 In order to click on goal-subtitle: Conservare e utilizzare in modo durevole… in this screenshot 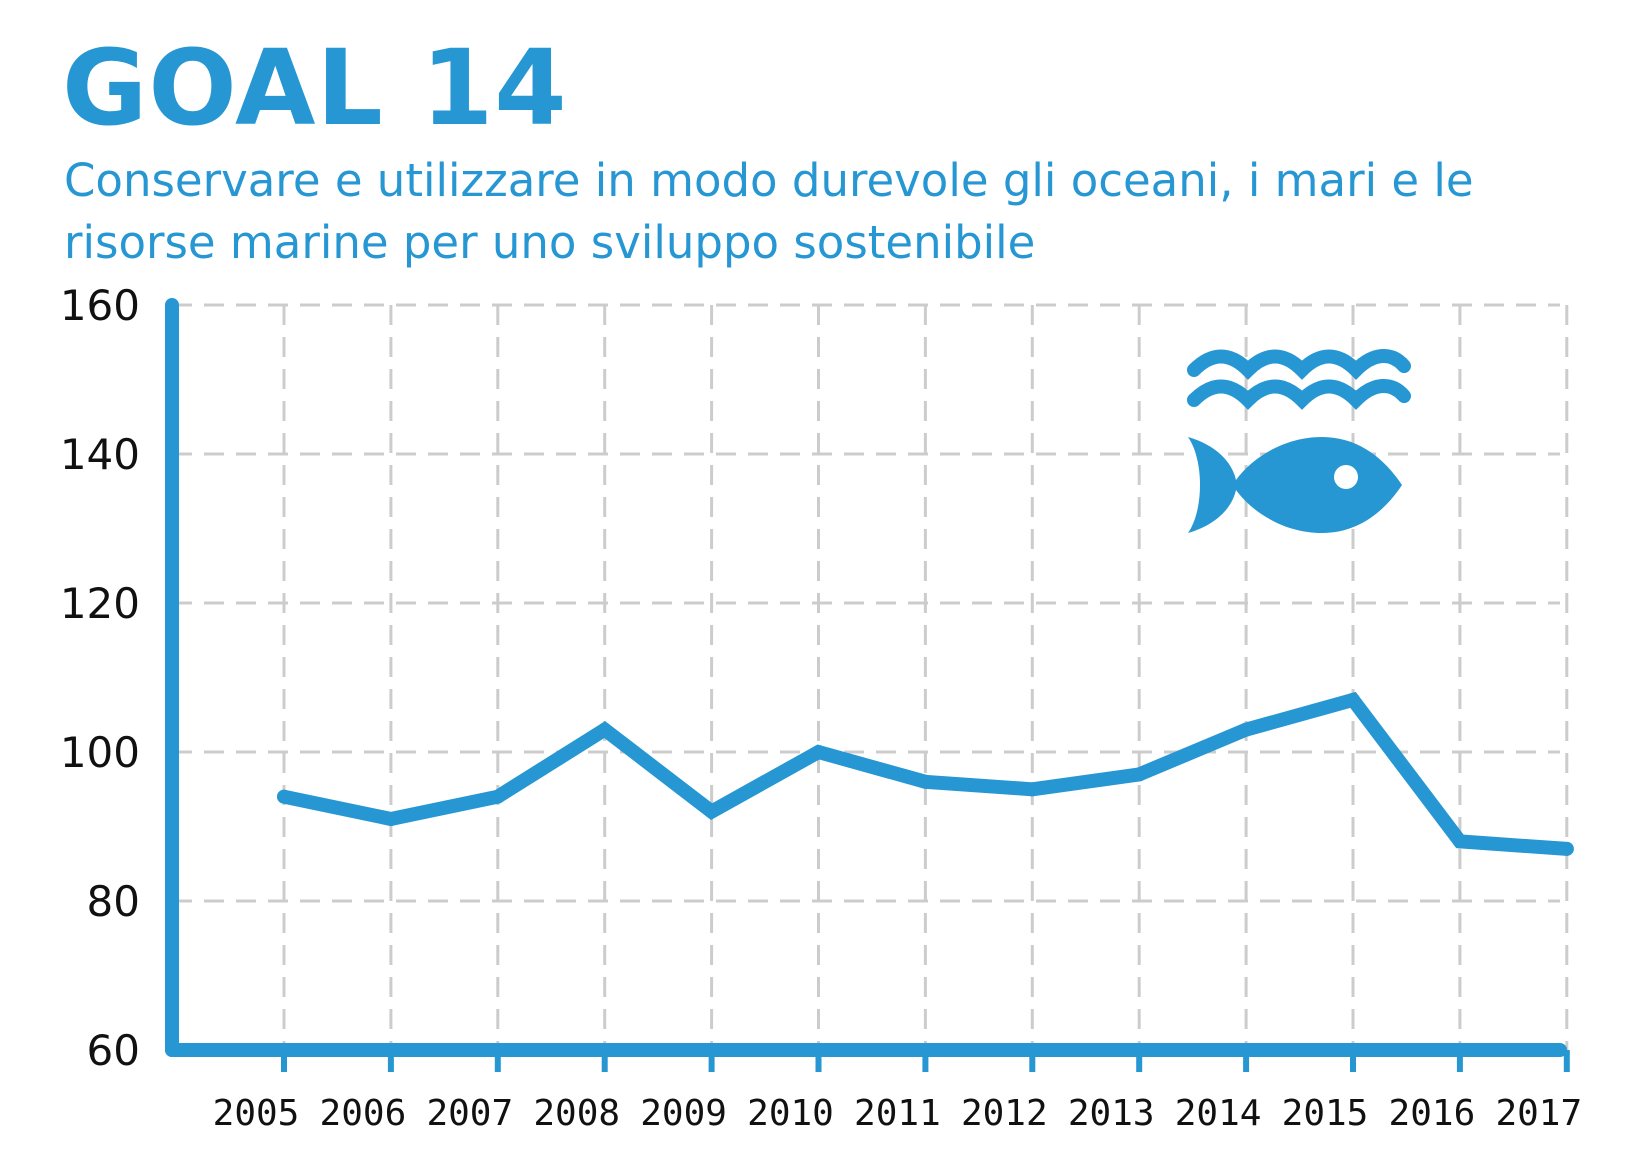, I will do `click(769, 211)`.